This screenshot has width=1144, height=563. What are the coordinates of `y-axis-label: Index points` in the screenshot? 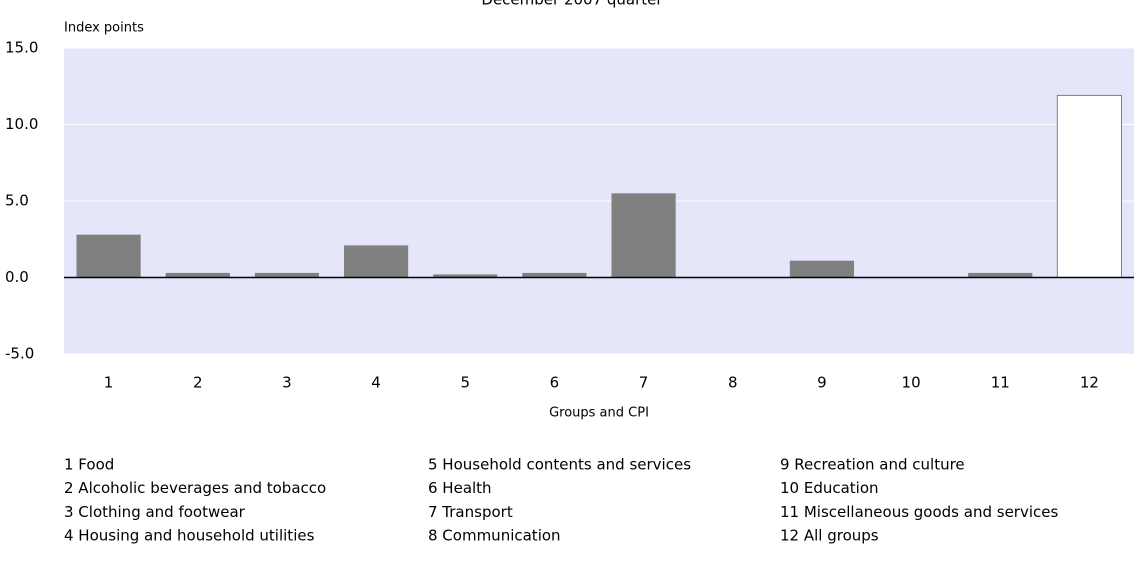 It's located at (104, 28).